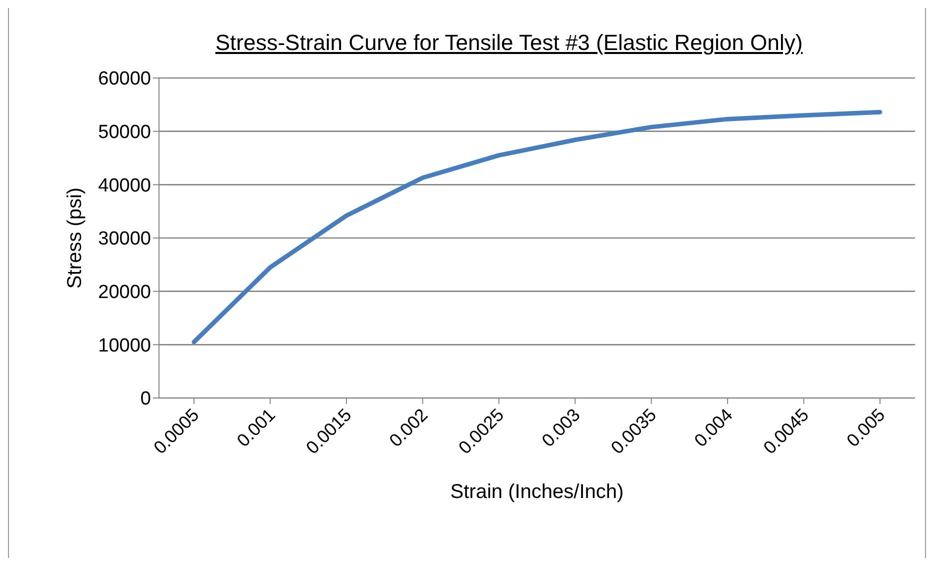  Describe the element at coordinates (124, 239) in the screenshot. I see `y-tick-label: 30000` at that location.